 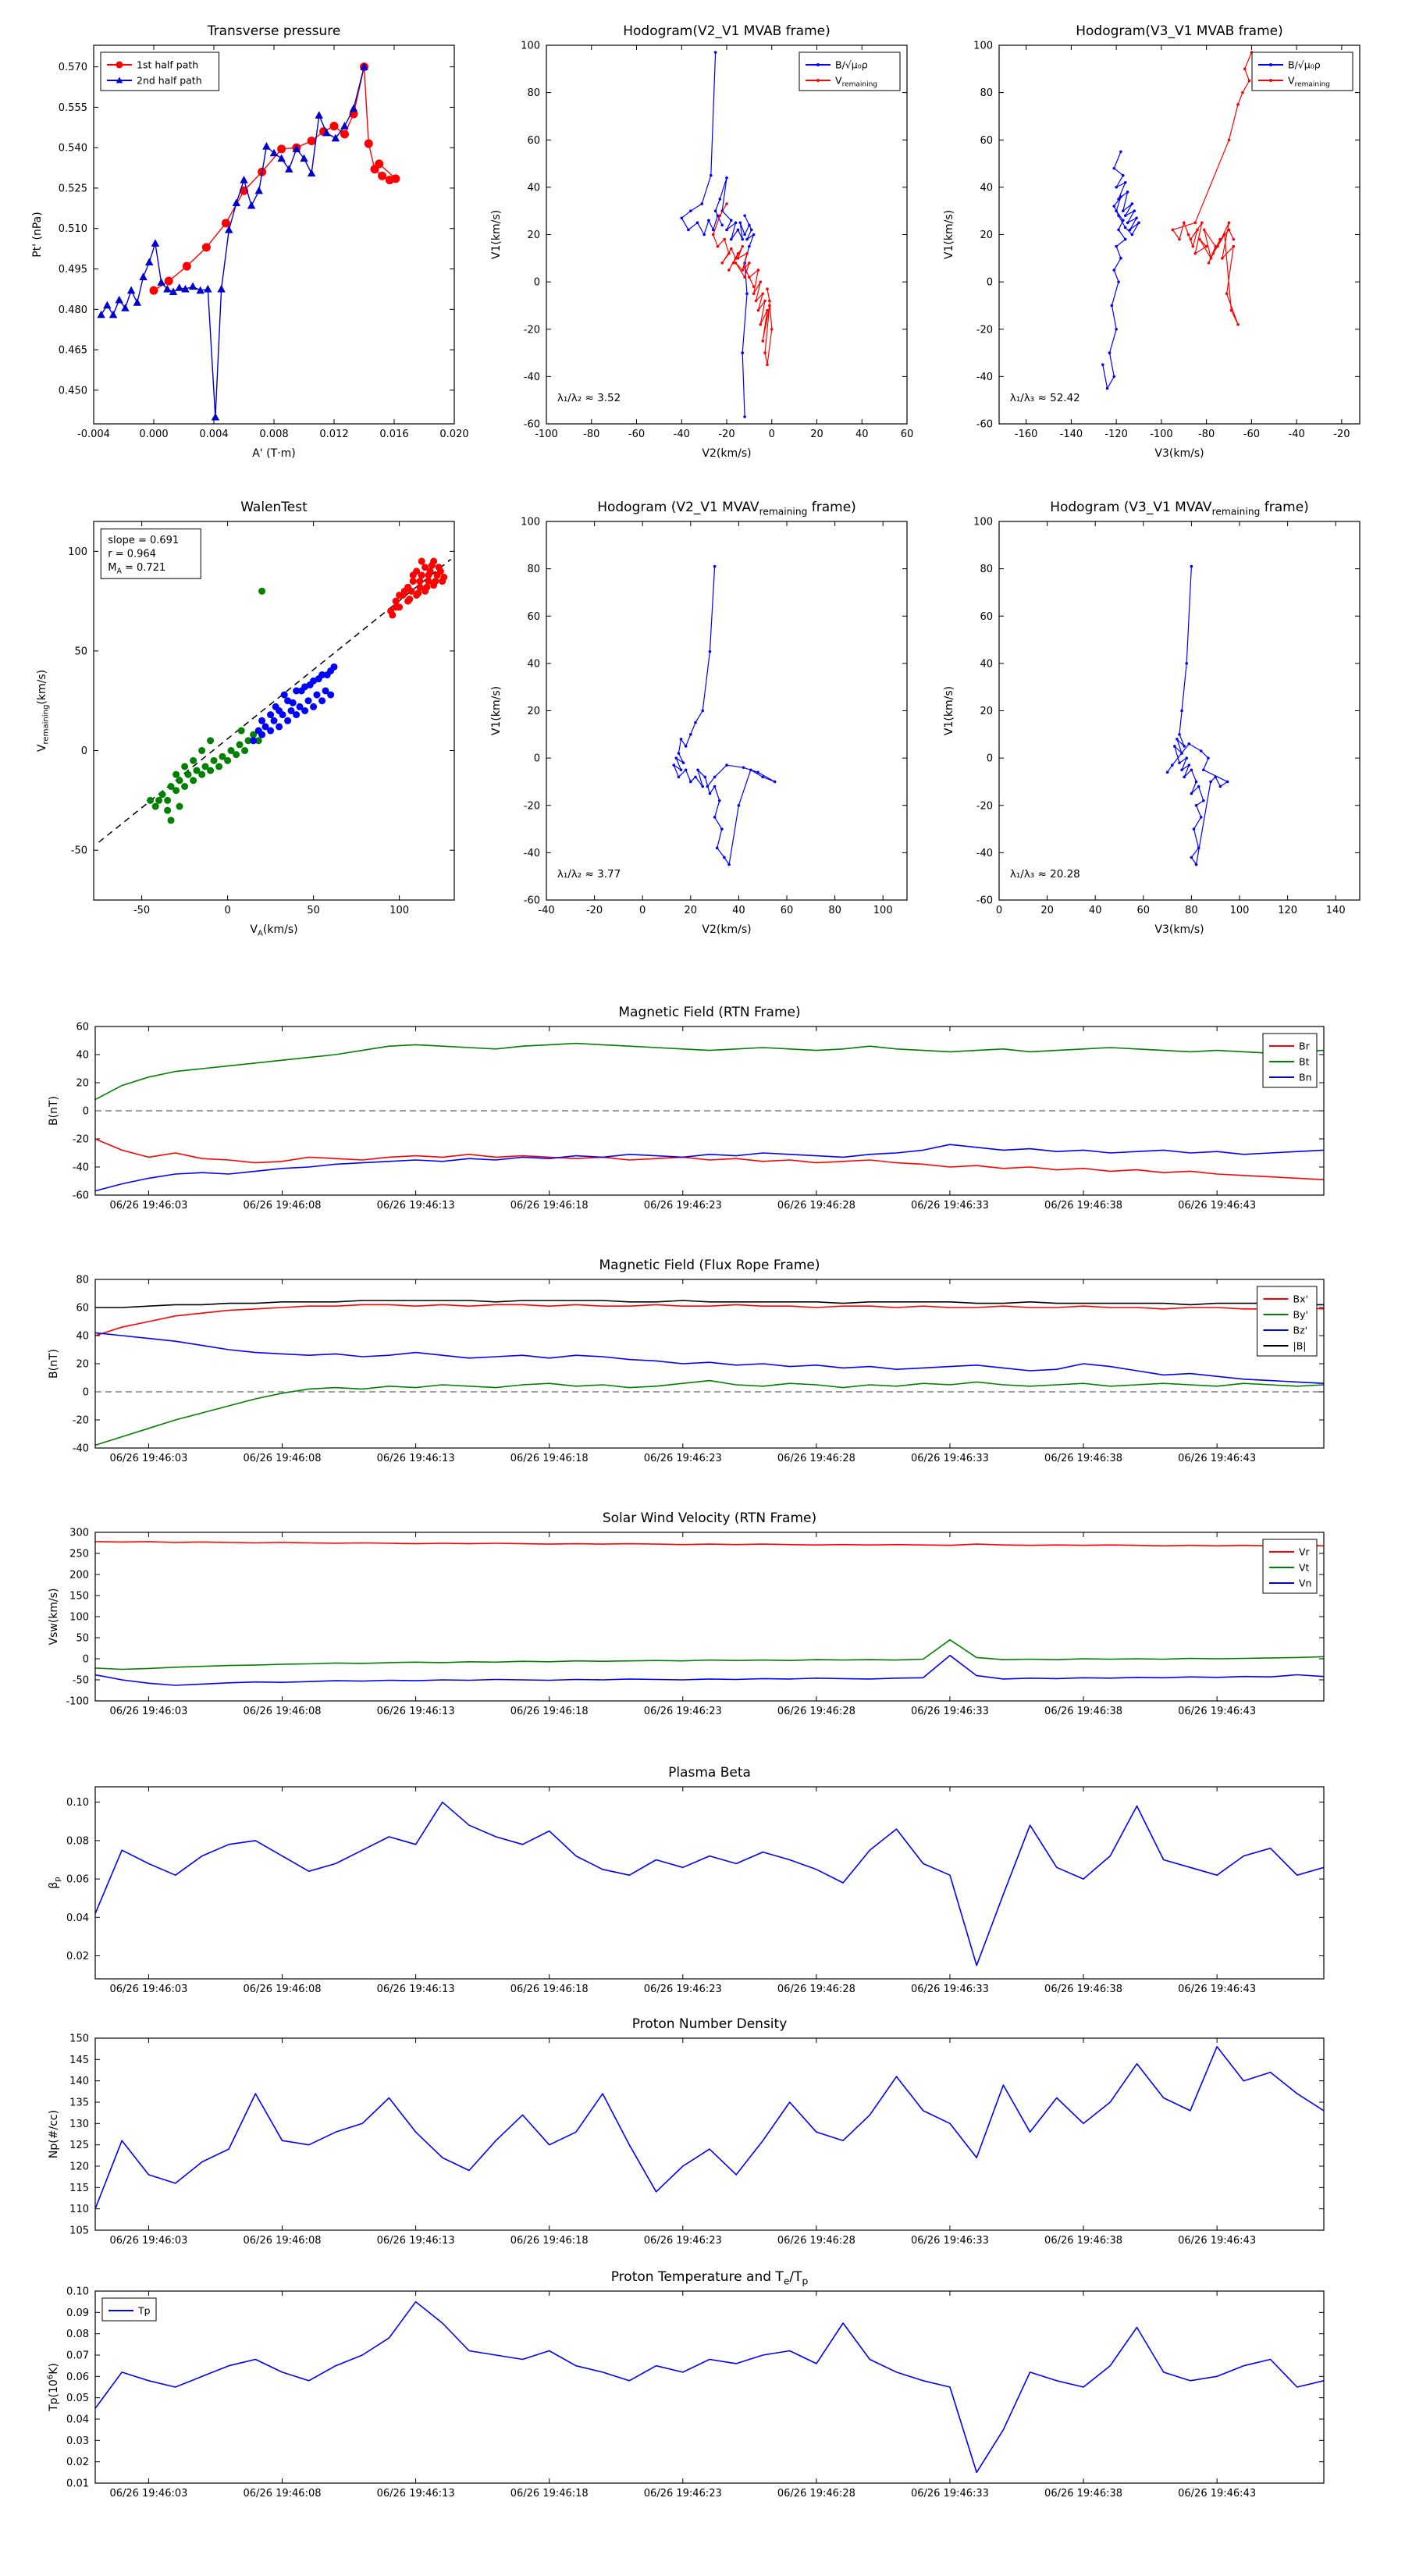 I want to click on svg-text: 0.000, so click(x=153, y=434).